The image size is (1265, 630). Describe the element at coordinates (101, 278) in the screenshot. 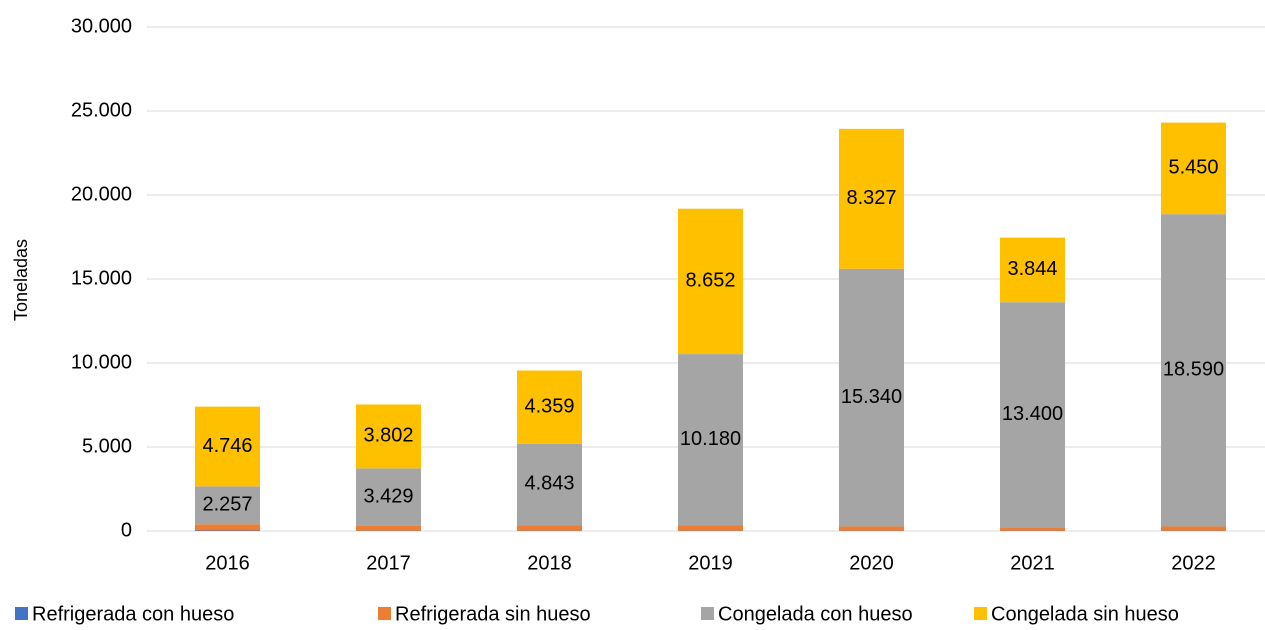

I see `y-tick-label: 15.000` at that location.